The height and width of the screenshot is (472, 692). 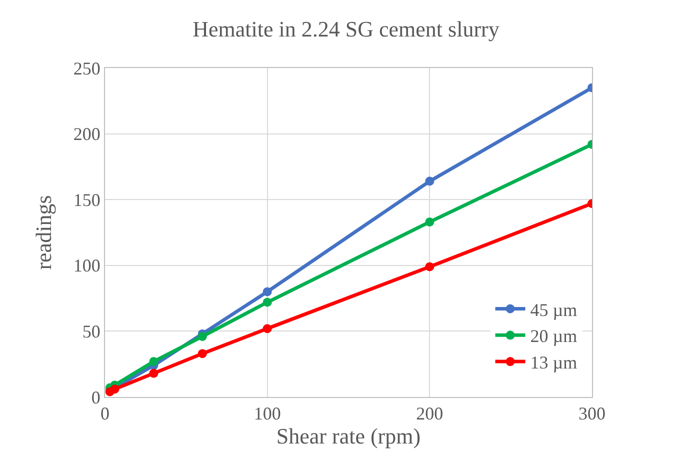 What do you see at coordinates (86, 266) in the screenshot?
I see `y-tick-label: 100` at bounding box center [86, 266].